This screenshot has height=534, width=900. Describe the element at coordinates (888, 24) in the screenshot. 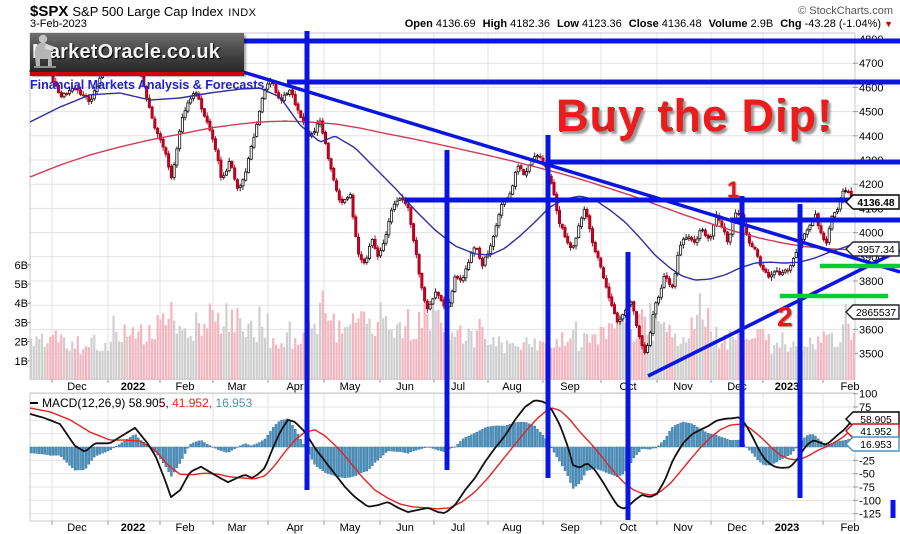

I see `change-down-arrow-icon: ▼` at that location.